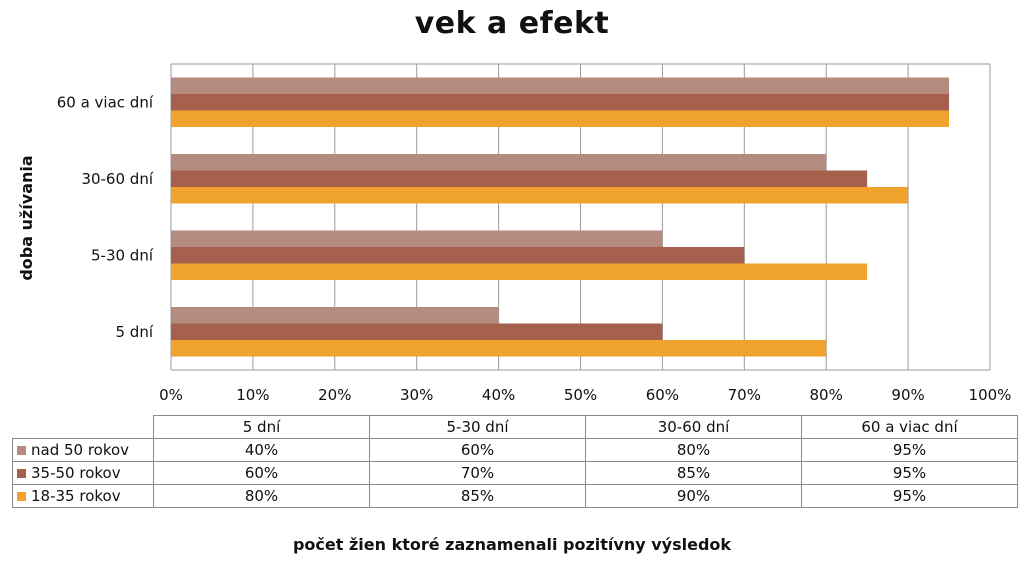  What do you see at coordinates (498, 395) in the screenshot?
I see `x-tick-label: 40%` at bounding box center [498, 395].